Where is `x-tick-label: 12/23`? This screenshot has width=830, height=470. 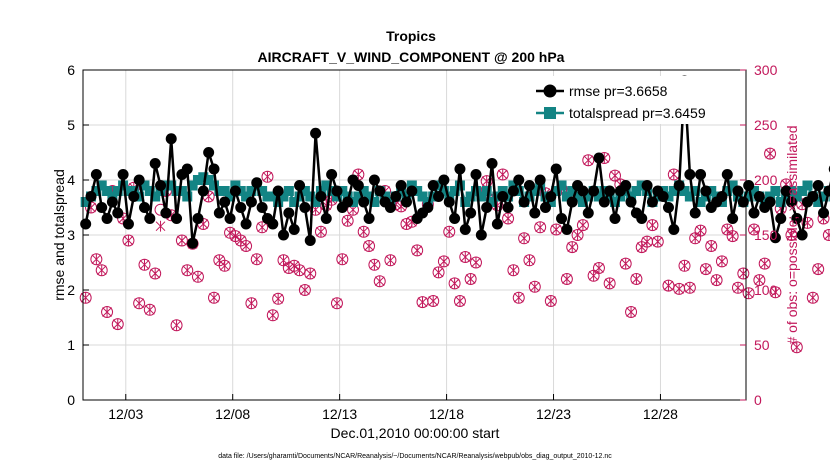
x-tick-label: 12/23 is located at coordinates (553, 414).